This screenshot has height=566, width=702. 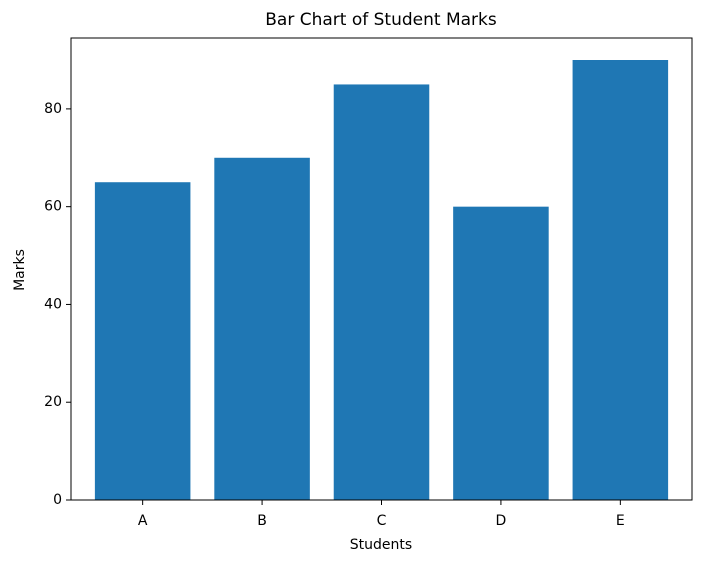 What do you see at coordinates (53, 304) in the screenshot?
I see `y-tick-label: 40` at bounding box center [53, 304].